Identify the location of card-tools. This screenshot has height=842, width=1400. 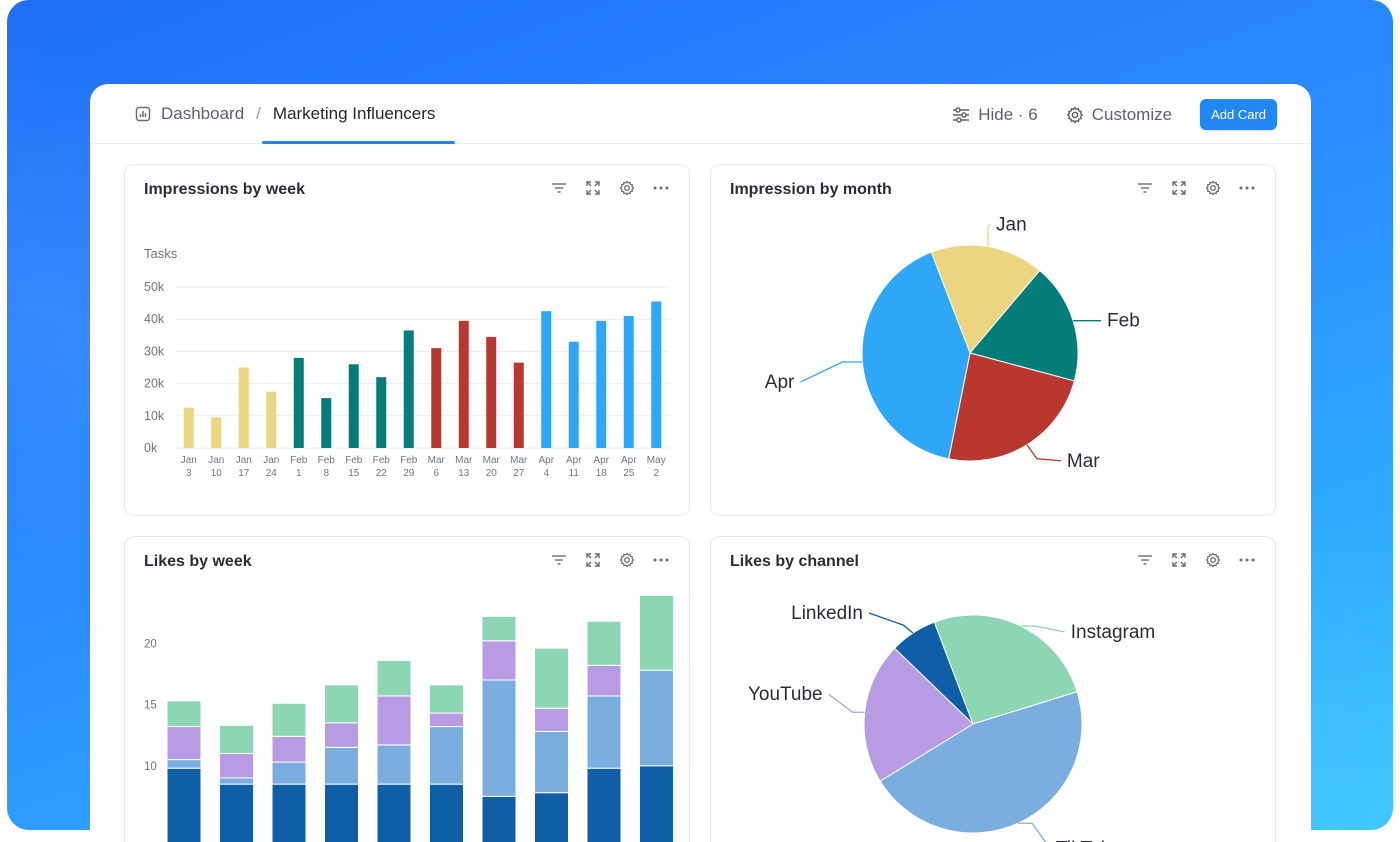
(603, 188).